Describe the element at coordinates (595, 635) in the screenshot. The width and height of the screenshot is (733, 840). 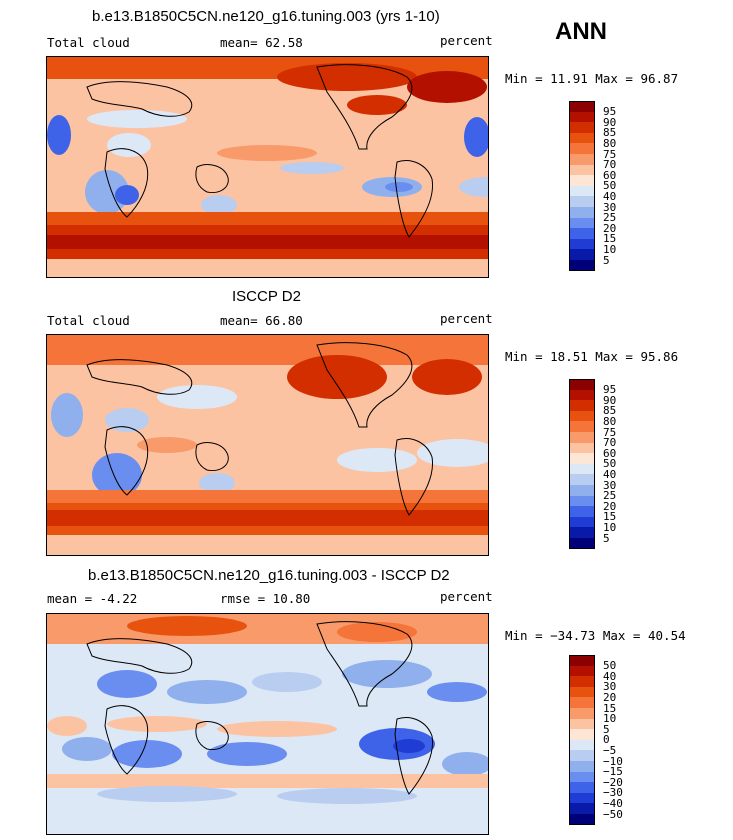
I see `panel-3-minmax: Min = −34.73 Max = 40.54` at that location.